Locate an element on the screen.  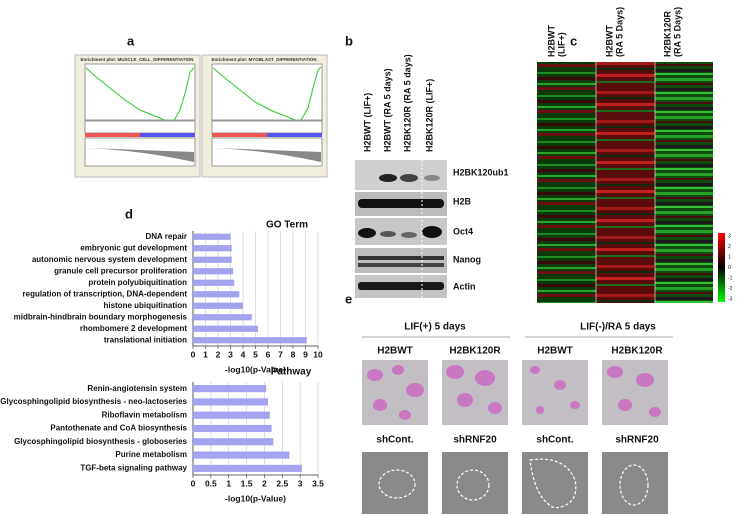
x-tick-label: 4 is located at coordinates (243, 354).